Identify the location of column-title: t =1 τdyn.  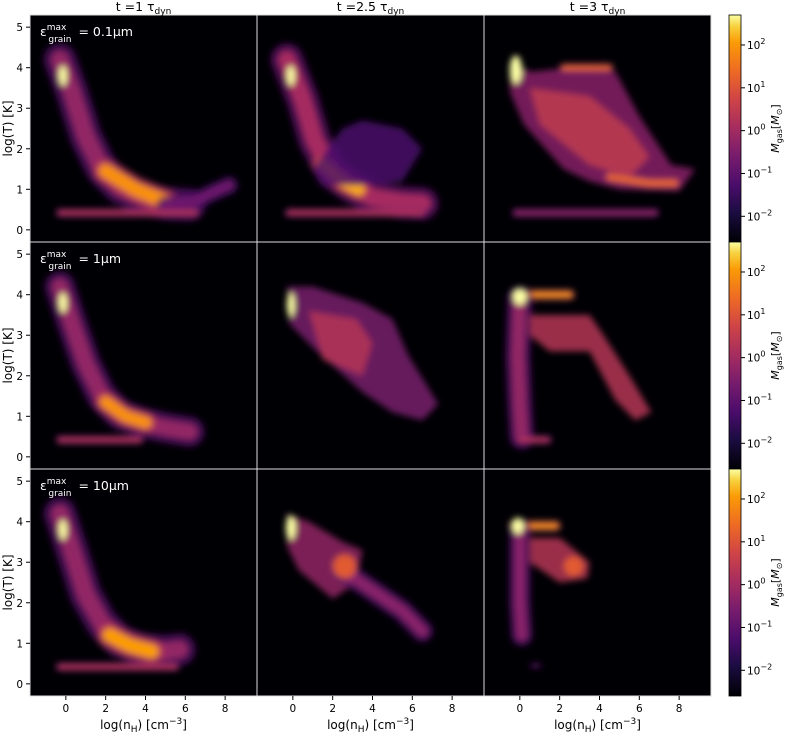
(144, 8).